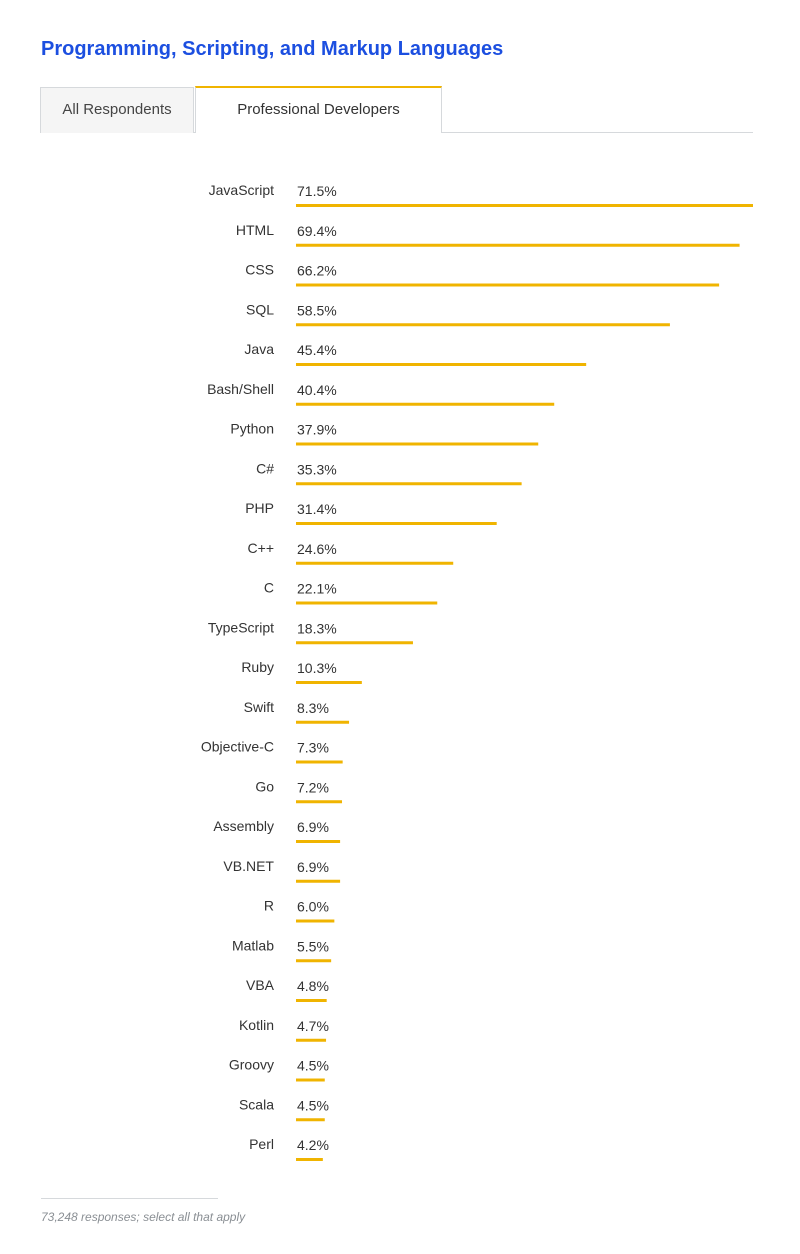 This screenshot has width=800, height=1254. Describe the element at coordinates (317, 191) in the screenshot. I see `value-label: 71.5%` at that location.